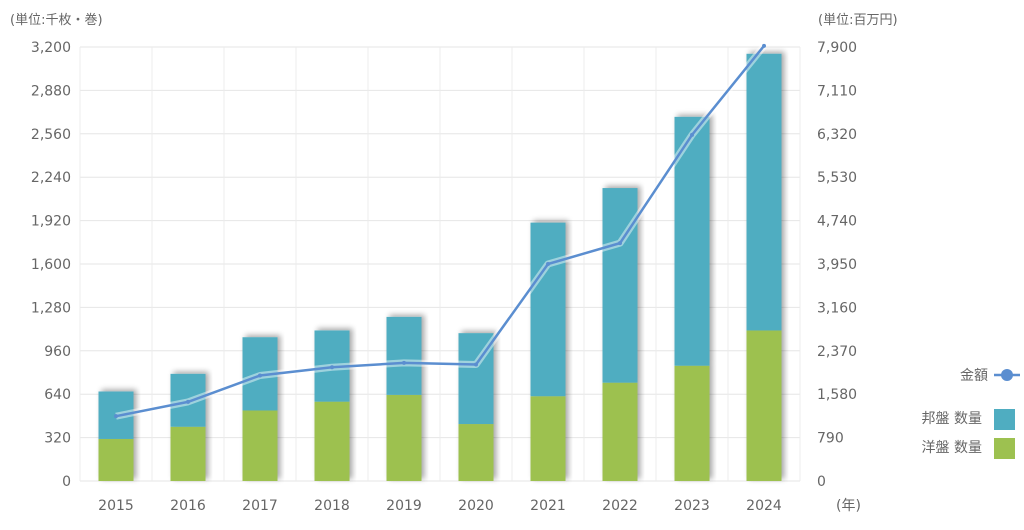 The height and width of the screenshot is (530, 1024). What do you see at coordinates (821, 482) in the screenshot?
I see `right-y-tick-label: 0` at bounding box center [821, 482].